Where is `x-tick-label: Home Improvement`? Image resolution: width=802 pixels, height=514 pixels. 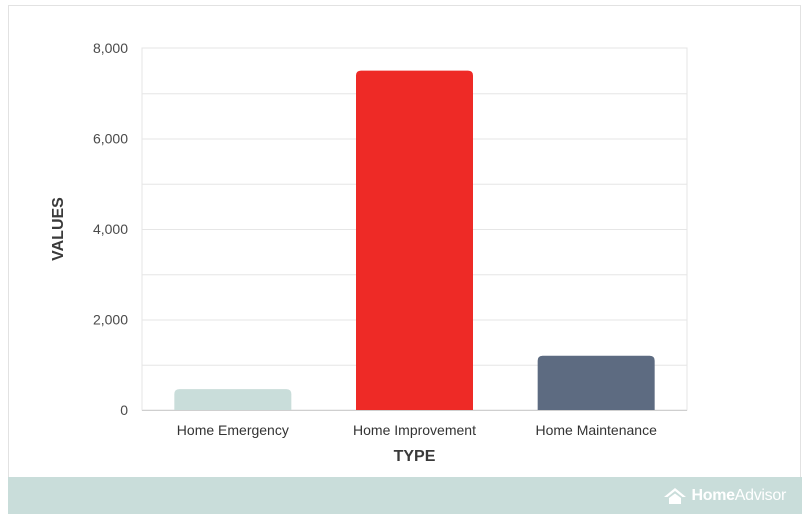
x-tick-label: Home Improvement is located at coordinates (414, 430).